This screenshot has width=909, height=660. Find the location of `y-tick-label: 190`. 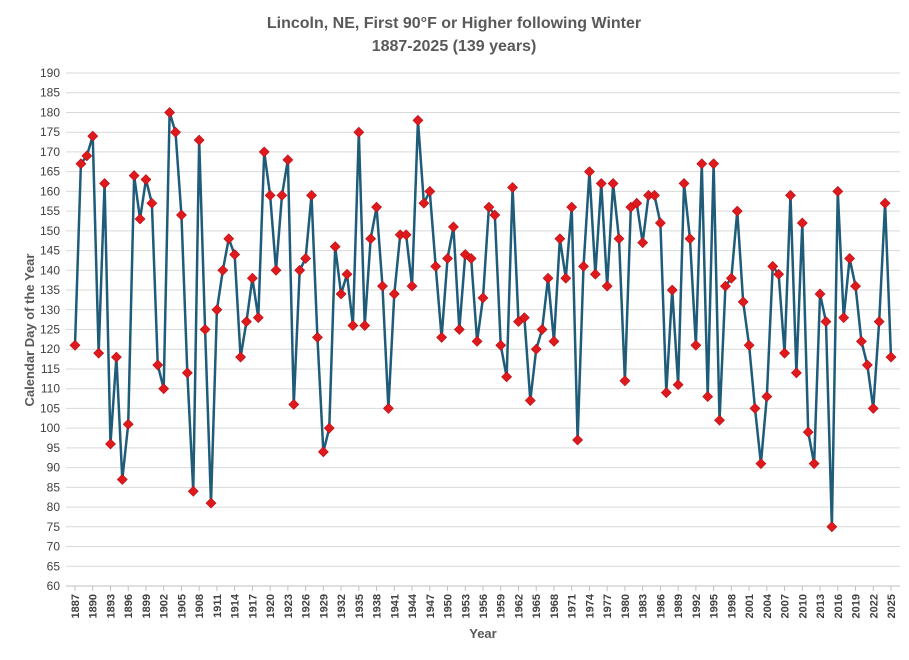

y-tick-label: 190 is located at coordinates (50, 73).